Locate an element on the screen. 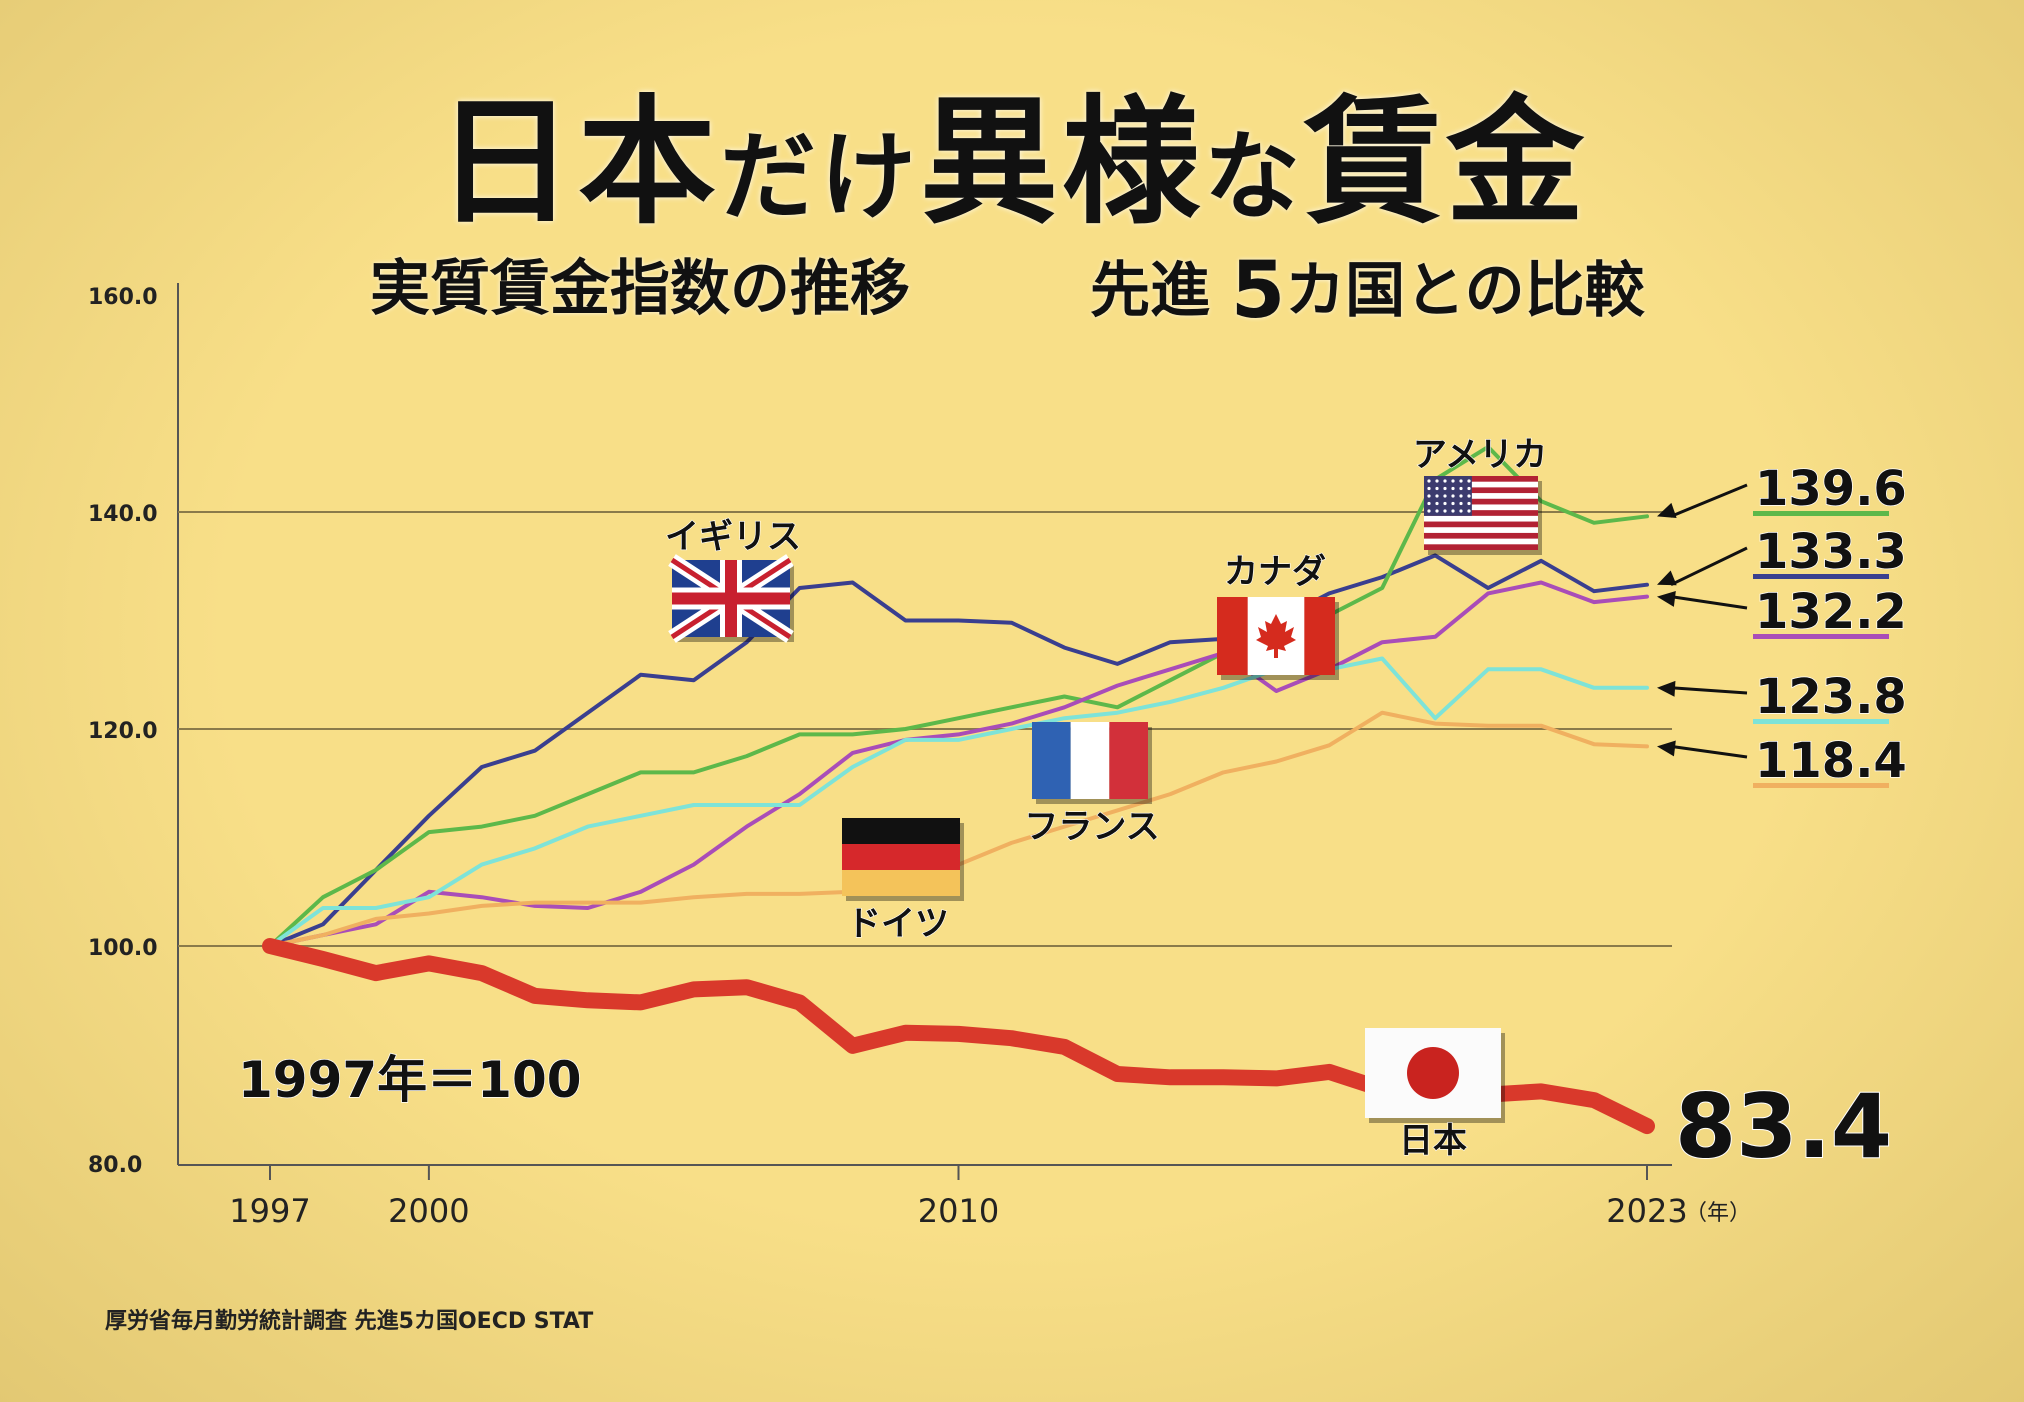  series-label-アメリカ: アメリカ is located at coordinates (1480, 455).